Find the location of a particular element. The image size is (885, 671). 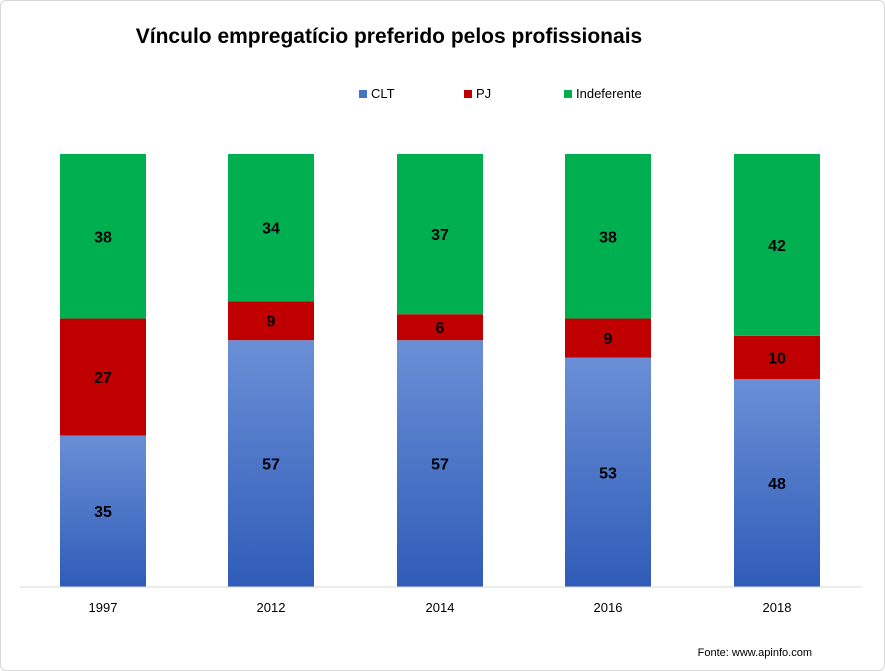

bar-clt-2012 is located at coordinates (271, 463).